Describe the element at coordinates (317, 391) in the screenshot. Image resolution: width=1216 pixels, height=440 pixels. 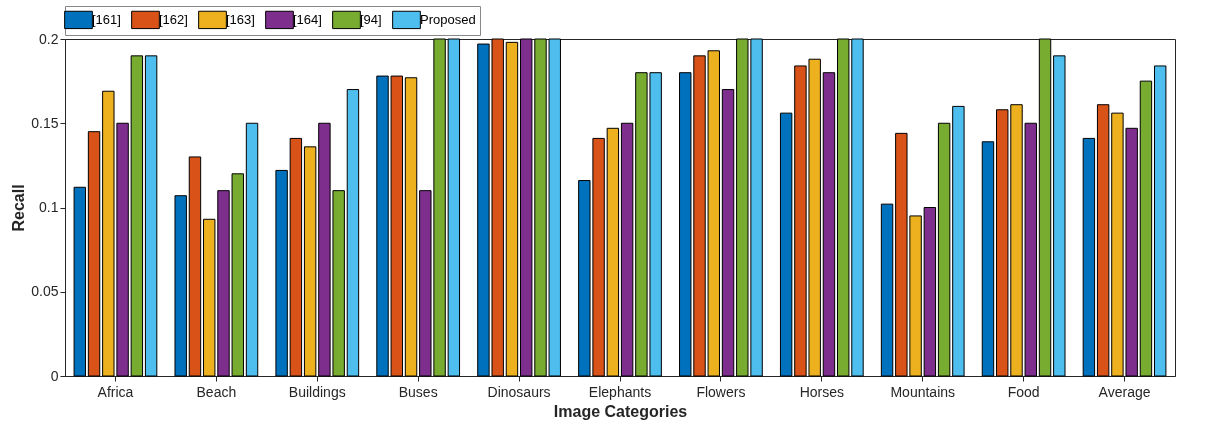
I see `x-tick-label: Buildings` at that location.